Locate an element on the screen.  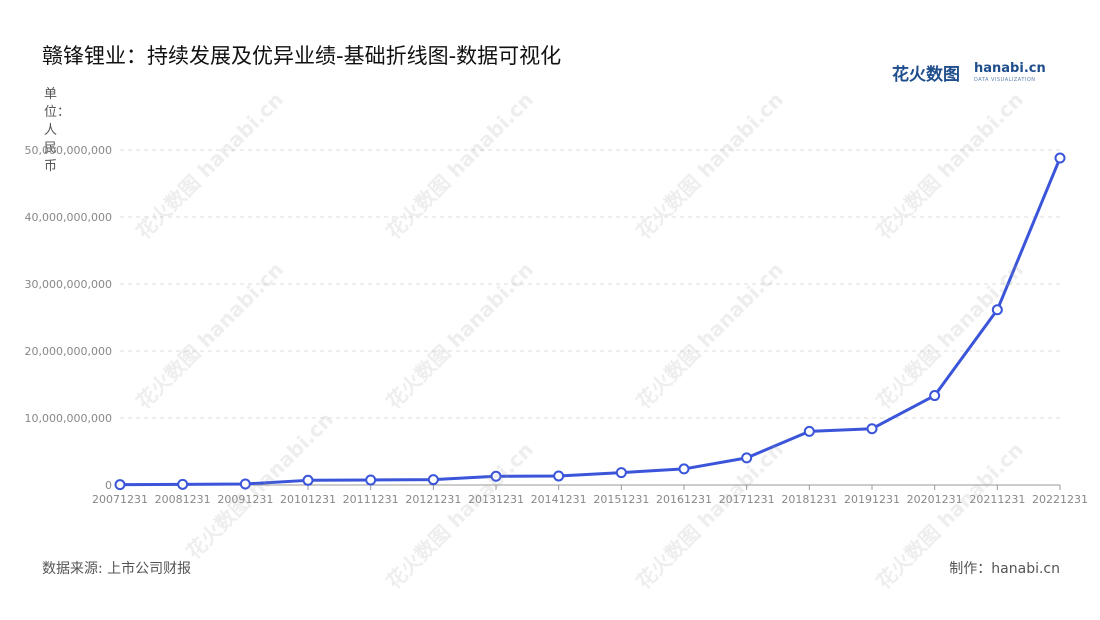
x-tick-label: 20181231 is located at coordinates (809, 499).